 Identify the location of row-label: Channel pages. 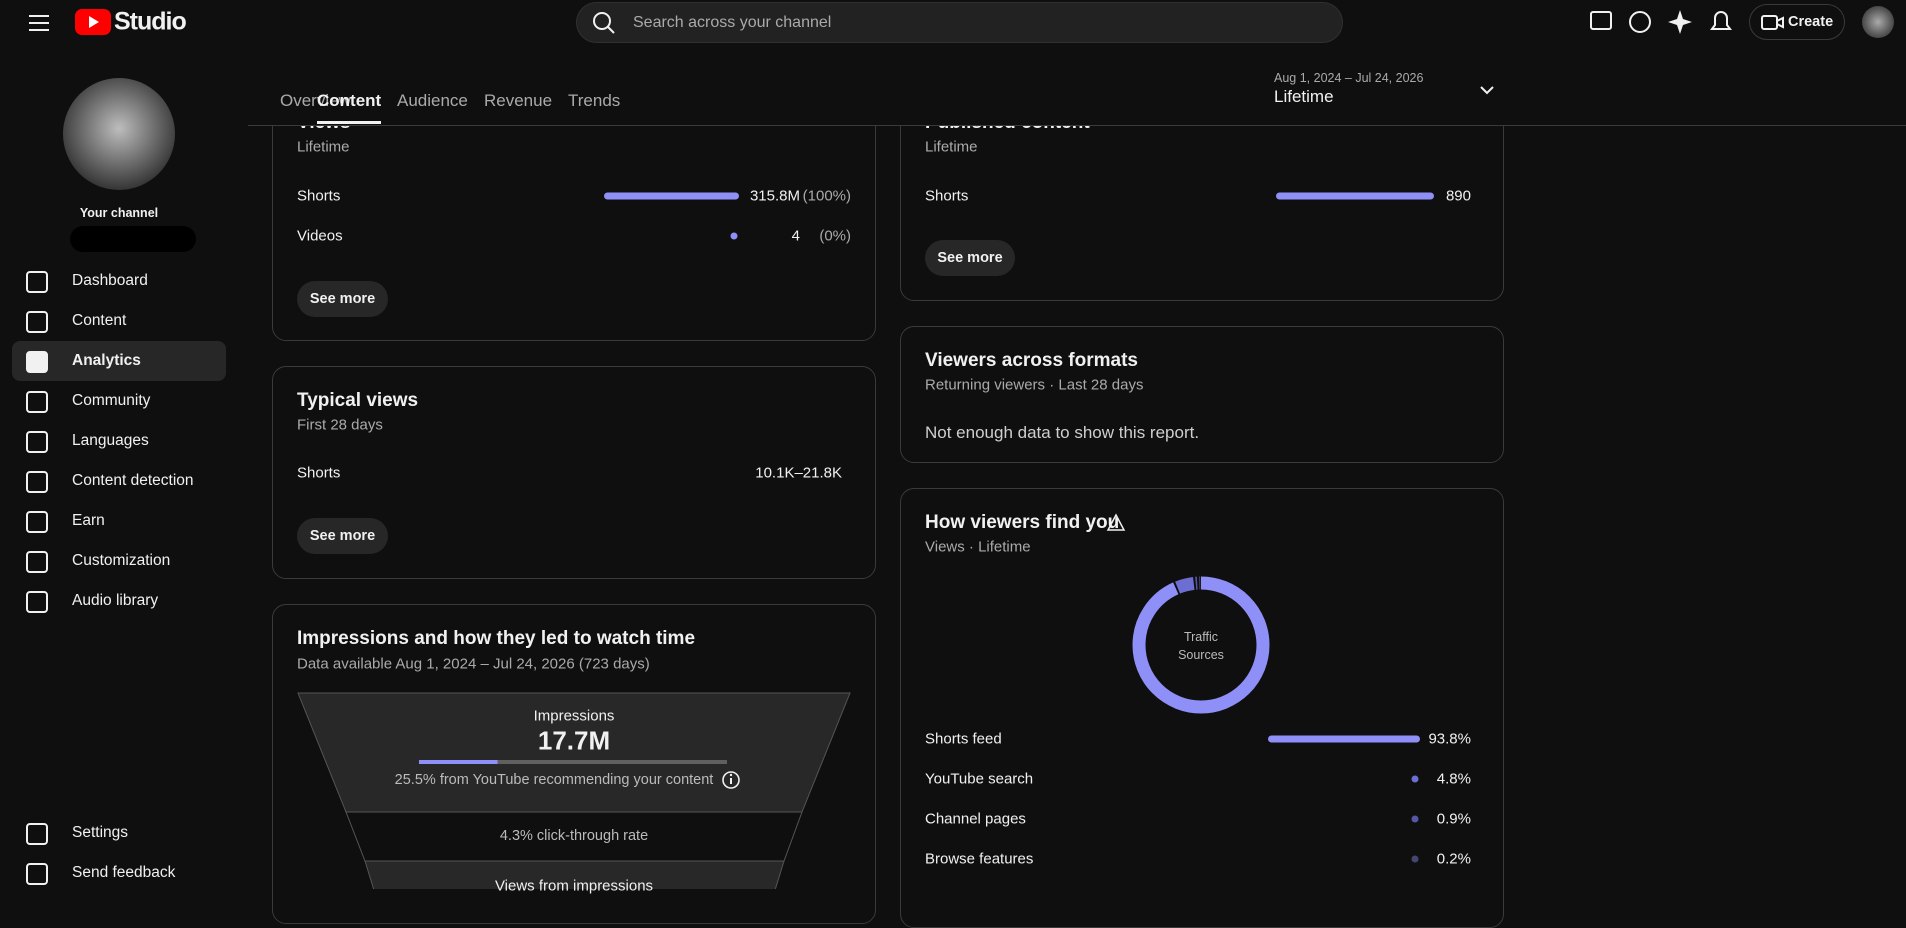
(975, 819).